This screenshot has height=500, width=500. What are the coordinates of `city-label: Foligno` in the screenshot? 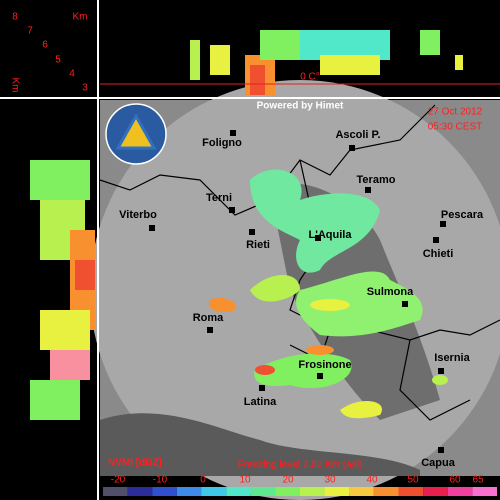 It's located at (222, 143).